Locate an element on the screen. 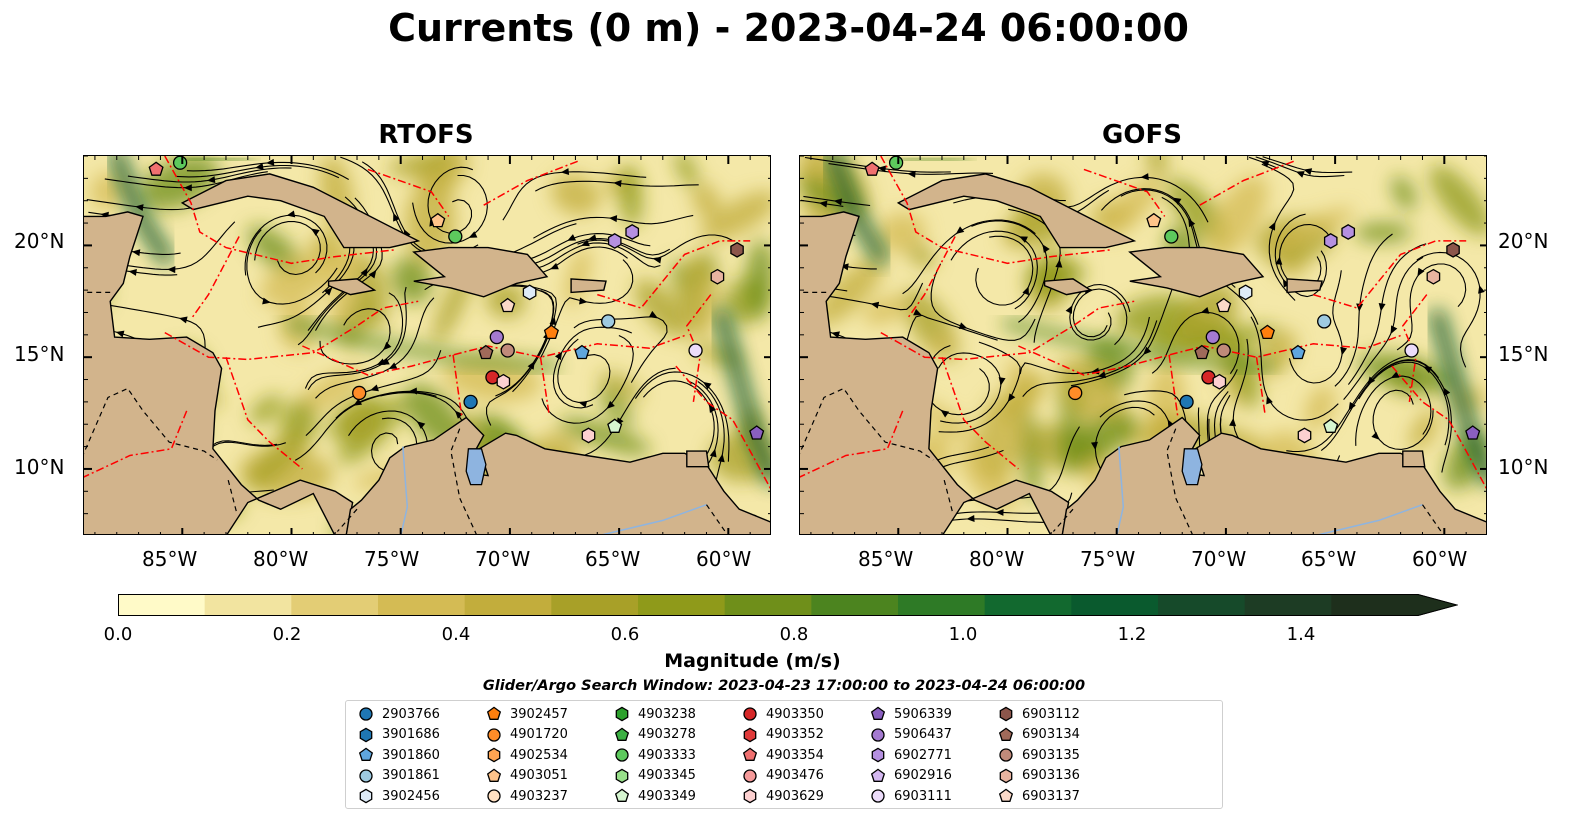  legend-item: 4903352 is located at coordinates (783, 735).